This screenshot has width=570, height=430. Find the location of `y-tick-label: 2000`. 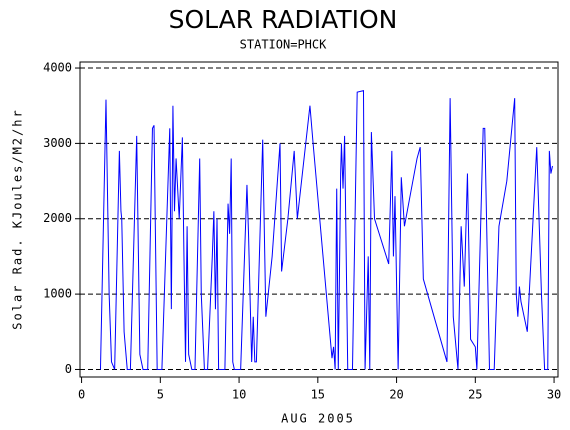

y-tick-label: 2000 is located at coordinates (57, 218).